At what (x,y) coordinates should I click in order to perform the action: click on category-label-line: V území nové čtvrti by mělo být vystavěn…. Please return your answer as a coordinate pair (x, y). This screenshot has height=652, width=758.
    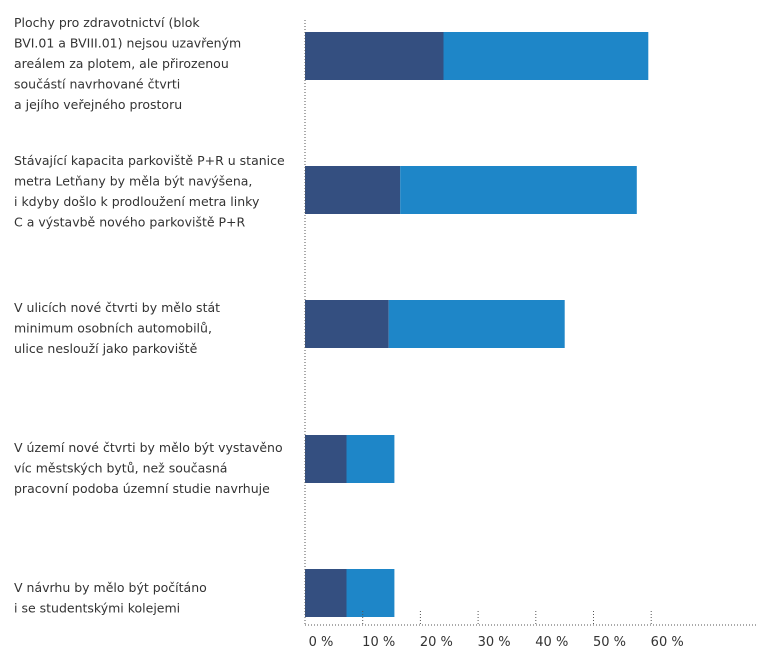
    Looking at the image, I should click on (148, 447).